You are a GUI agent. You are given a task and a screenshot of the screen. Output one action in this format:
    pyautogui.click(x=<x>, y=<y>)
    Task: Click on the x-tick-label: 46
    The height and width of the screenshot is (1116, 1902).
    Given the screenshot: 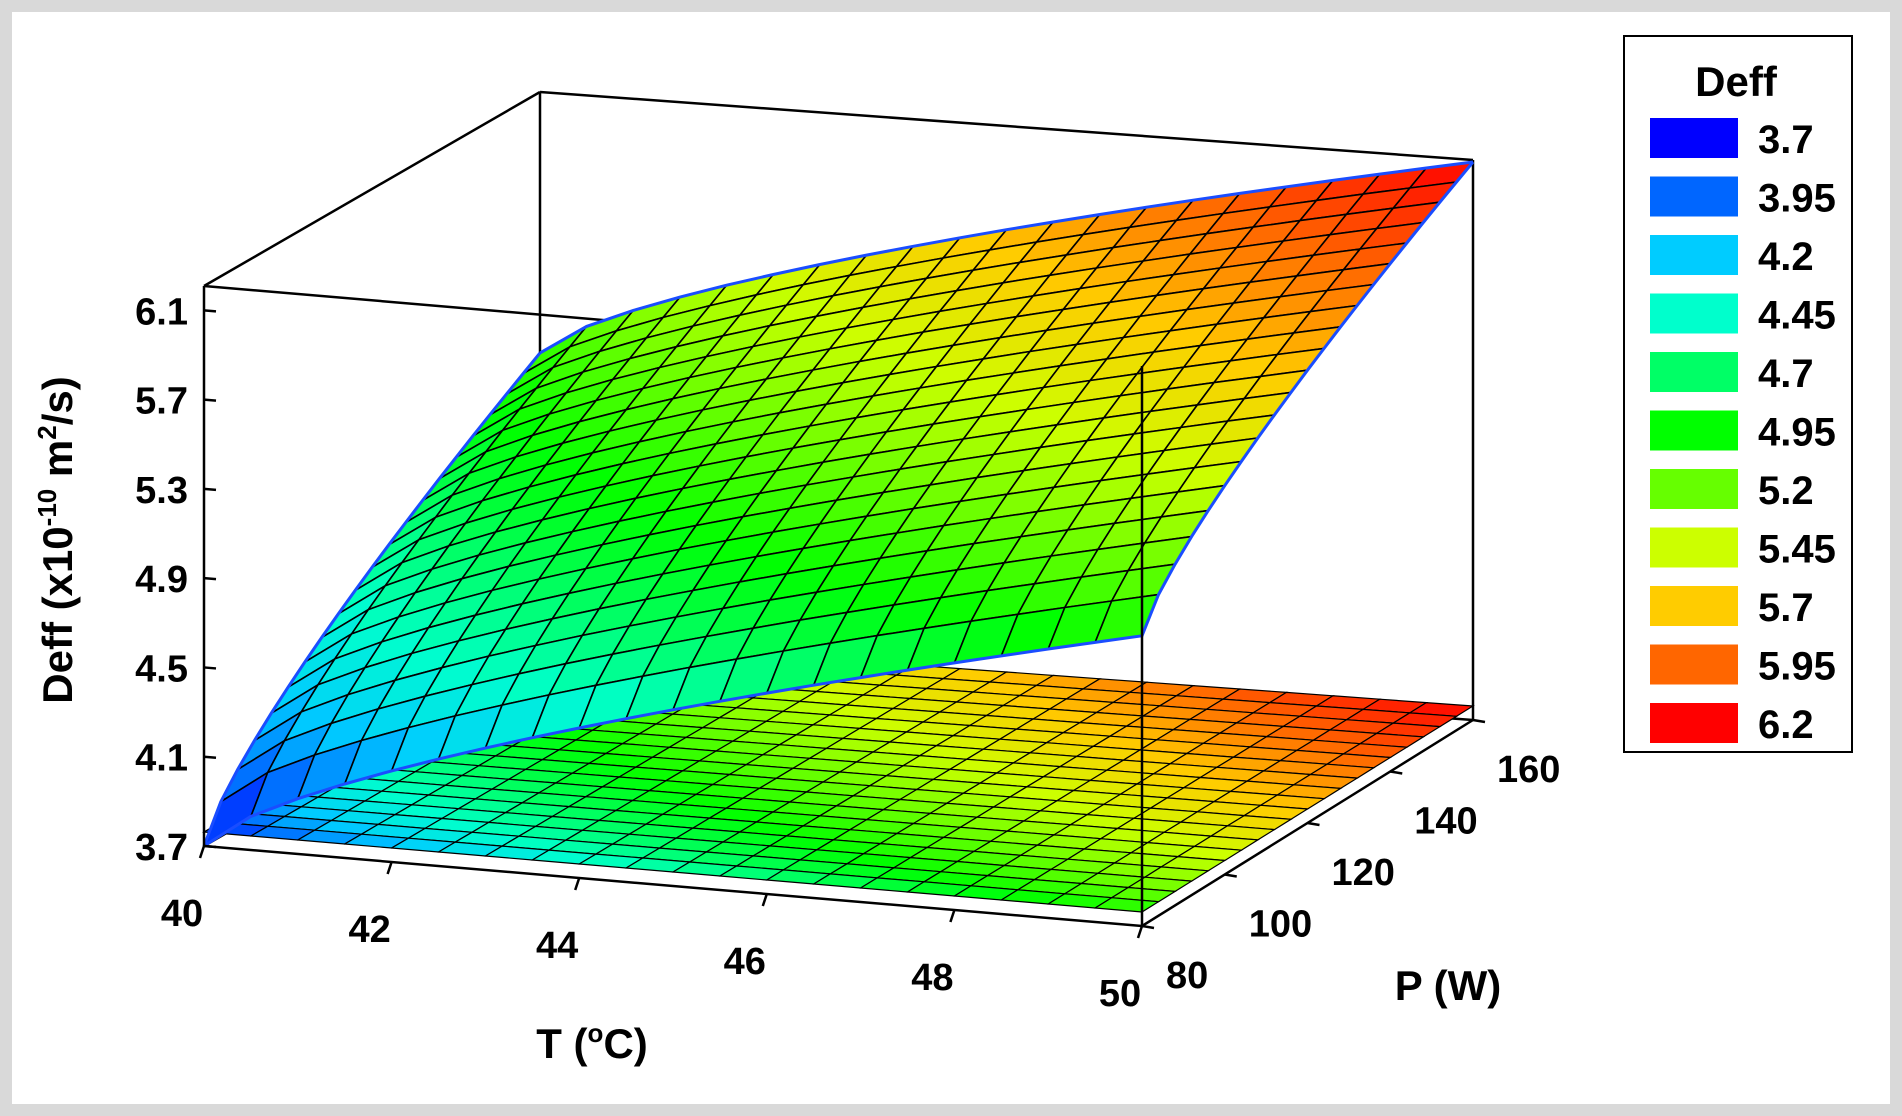 What is the action you would take?
    pyautogui.click(x=745, y=962)
    